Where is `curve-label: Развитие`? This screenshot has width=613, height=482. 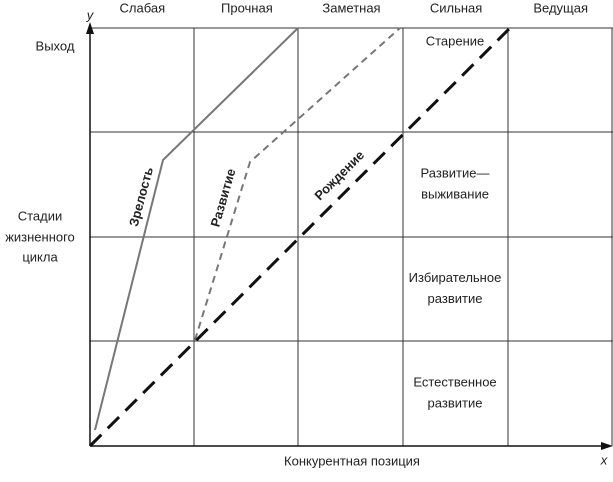
curve-label: Развитие is located at coordinates (223, 198).